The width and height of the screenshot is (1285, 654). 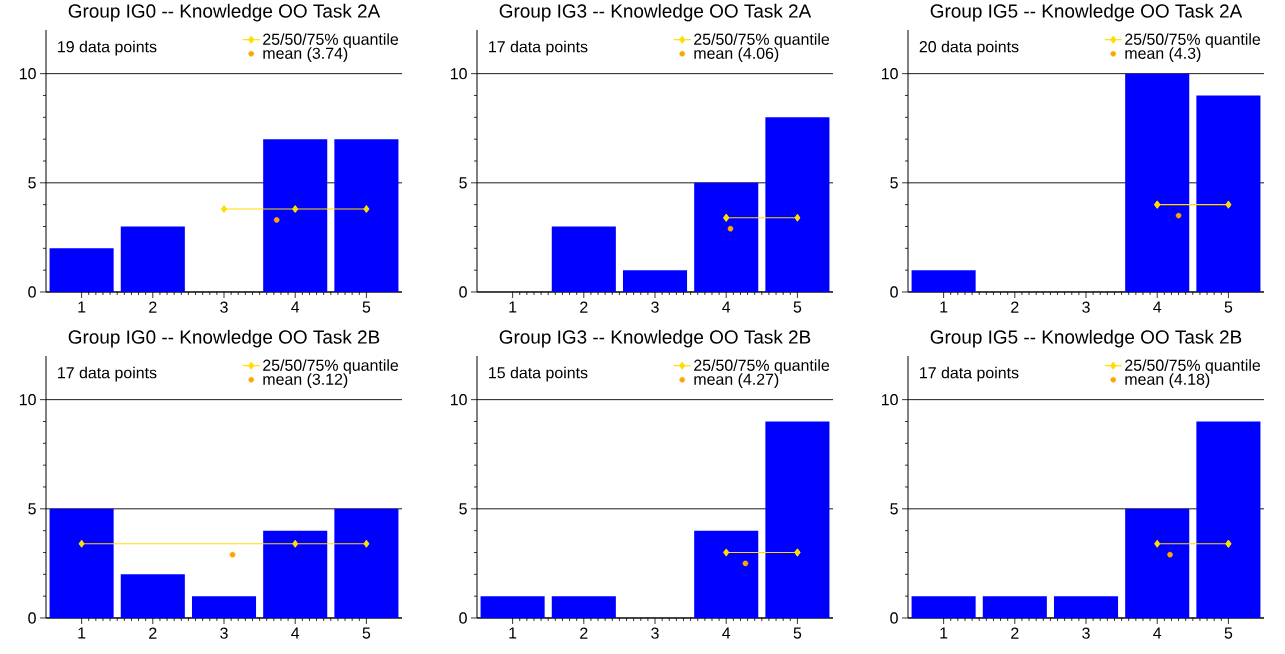 I want to click on chart-title: Group IG0 -- Knowledge OO Task 2A, so click(x=224, y=12).